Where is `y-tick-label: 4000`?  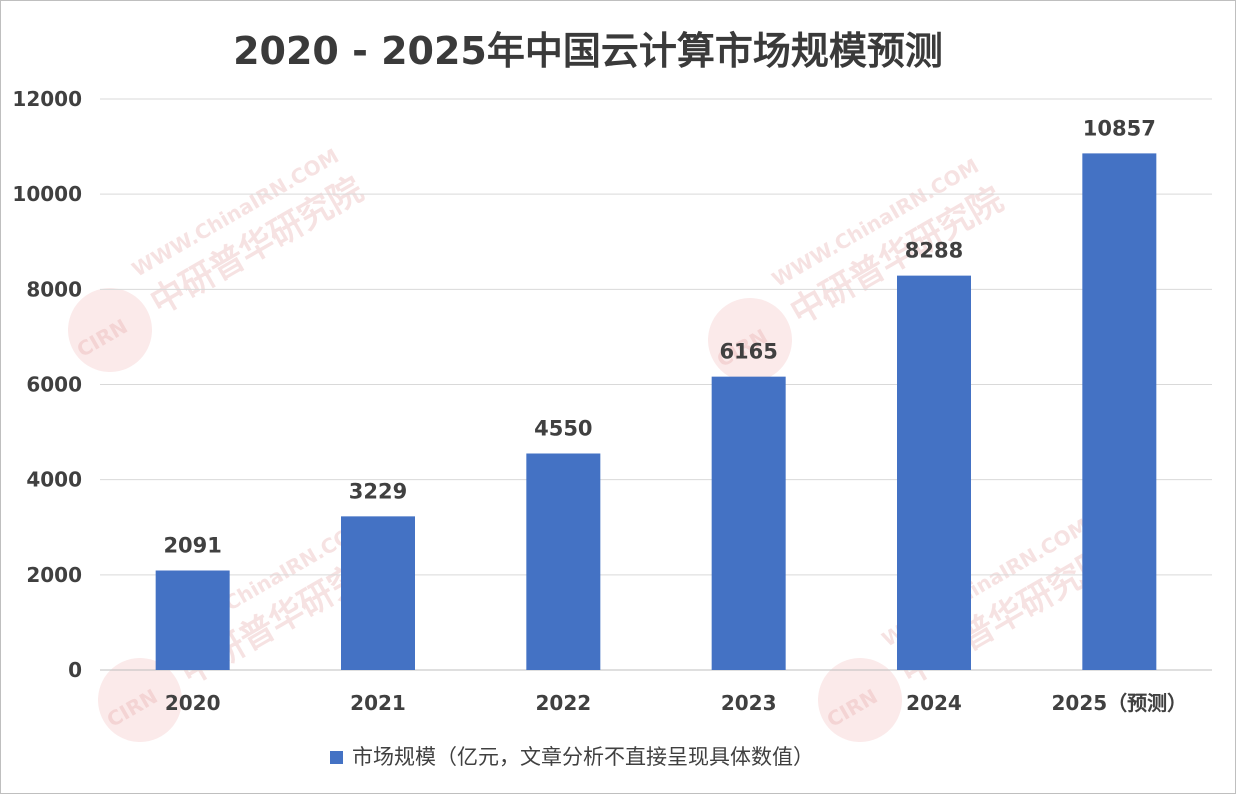
y-tick-label: 4000 is located at coordinates (54, 480).